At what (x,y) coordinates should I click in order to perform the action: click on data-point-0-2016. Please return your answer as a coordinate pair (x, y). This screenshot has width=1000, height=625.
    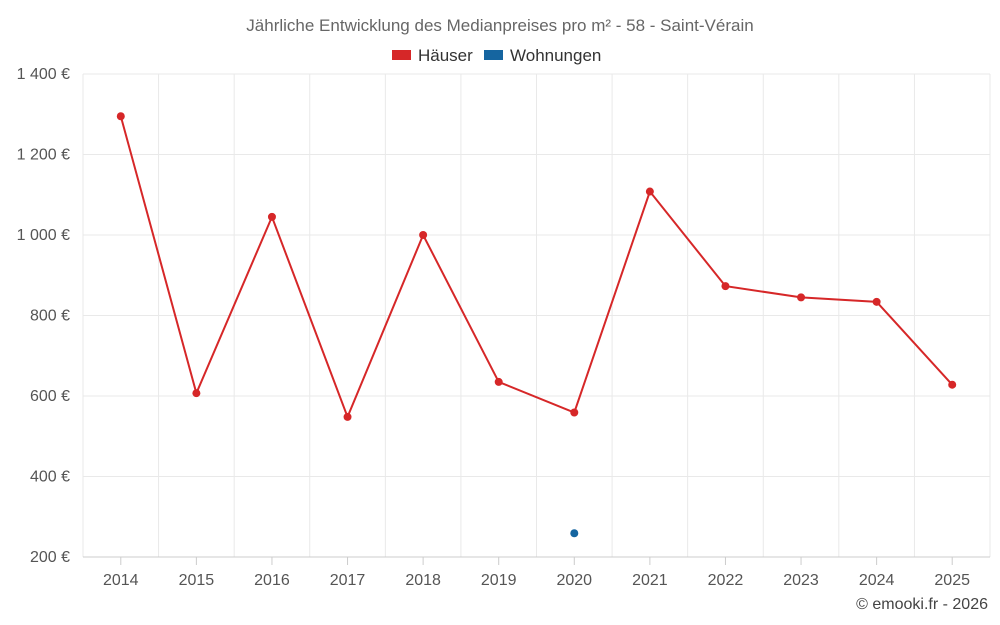
    Looking at the image, I should click on (271, 216).